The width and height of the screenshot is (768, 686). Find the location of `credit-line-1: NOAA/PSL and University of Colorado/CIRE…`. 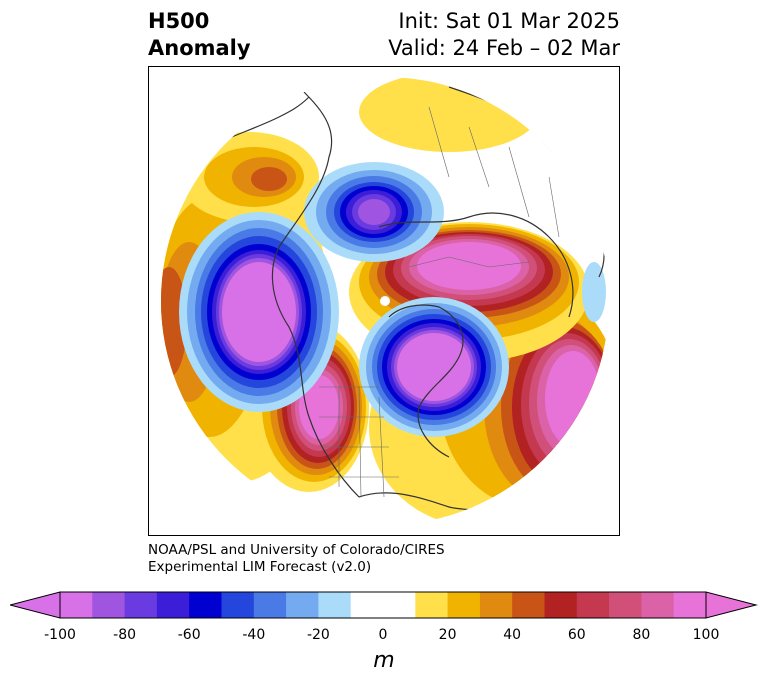

credit-line-1: NOAA/PSL and University of Colorado/CIRE… is located at coordinates (296, 550).